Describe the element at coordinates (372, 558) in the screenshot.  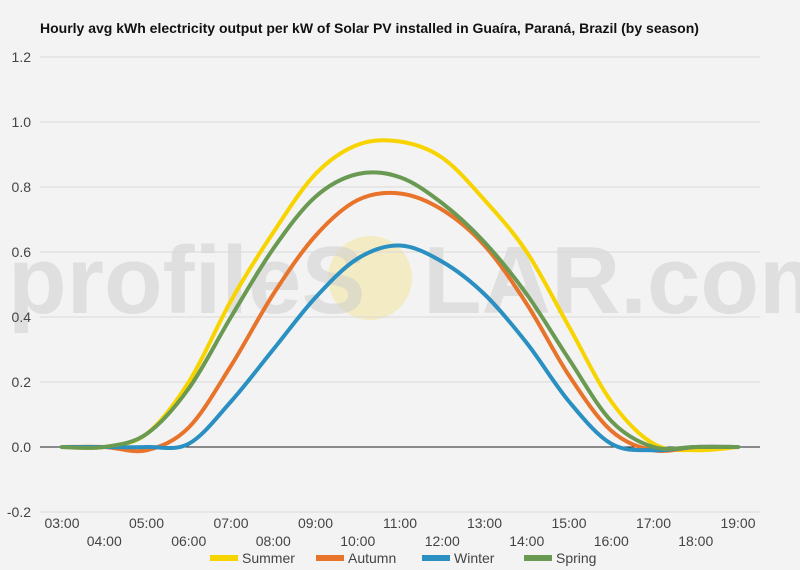
I see `legend-label-autumn: Autumn` at that location.